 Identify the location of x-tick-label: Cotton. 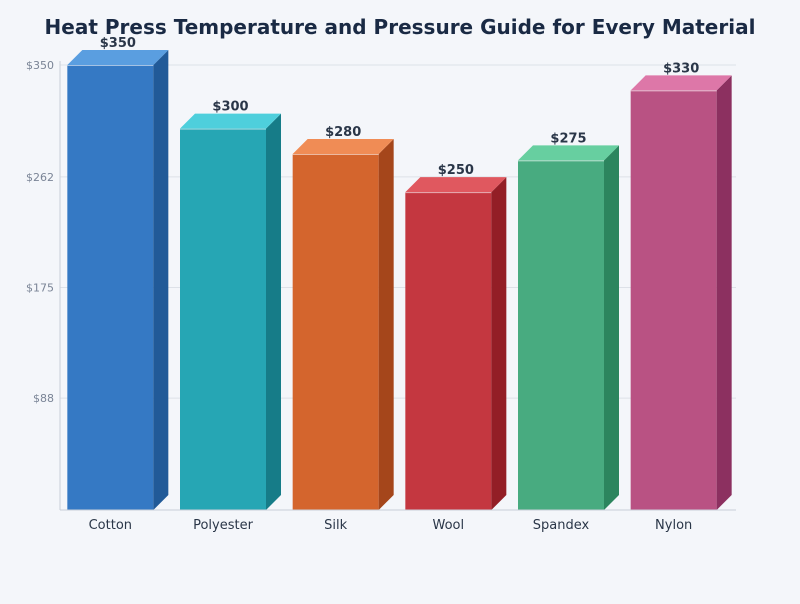
(110, 525).